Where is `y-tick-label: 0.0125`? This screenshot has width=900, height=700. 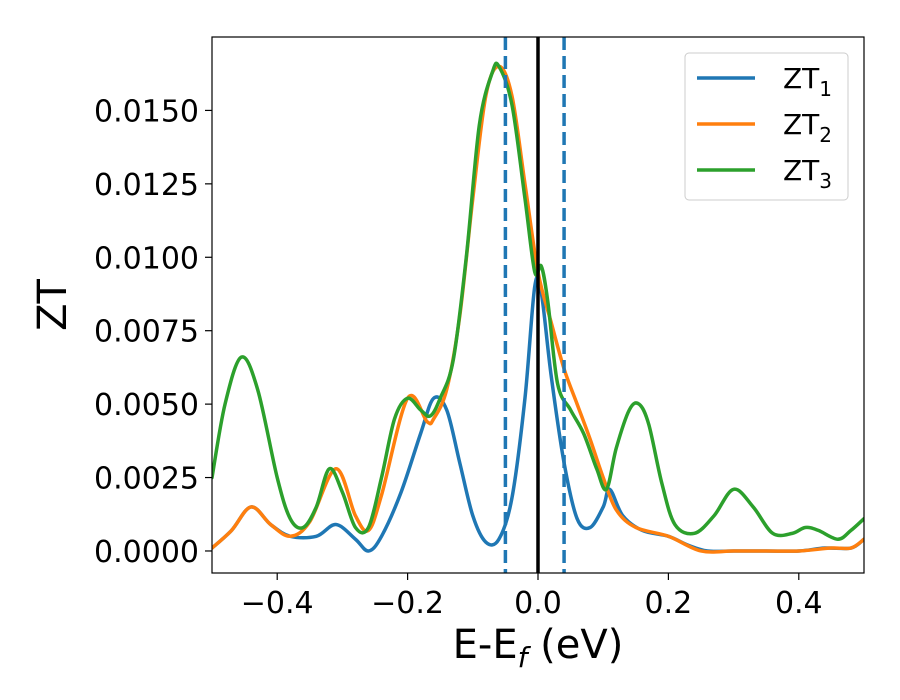
y-tick-label: 0.0125 is located at coordinates (146, 185).